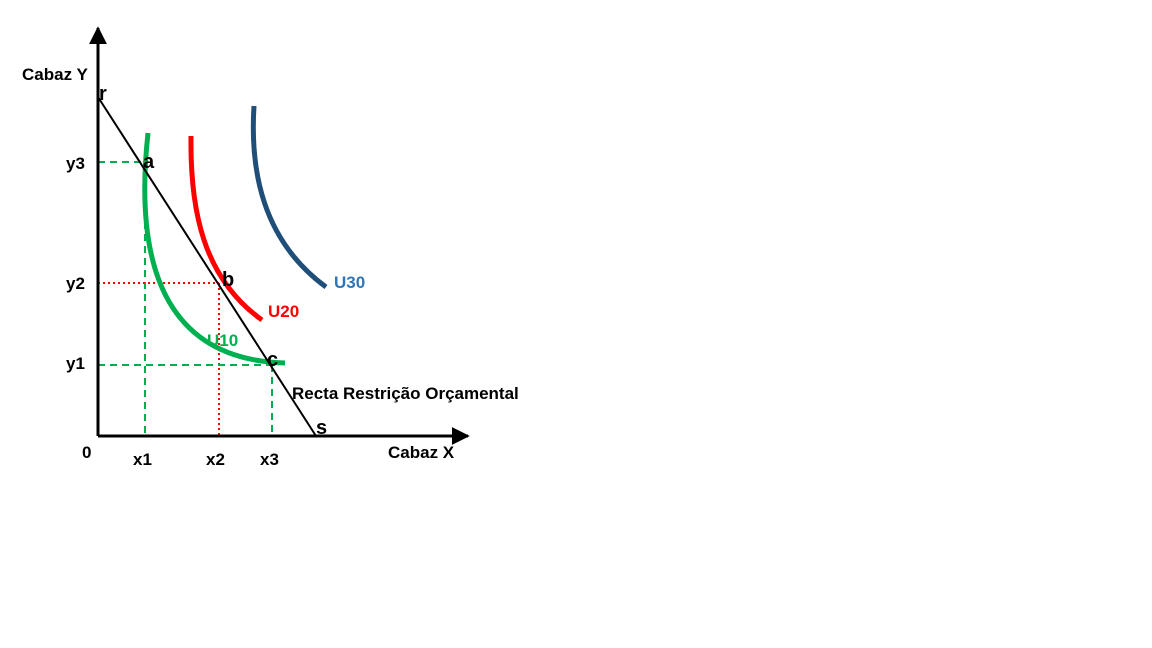 The image size is (1152, 648). Describe the element at coordinates (215, 459) in the screenshot. I see `tick-label-x2: x2` at that location.